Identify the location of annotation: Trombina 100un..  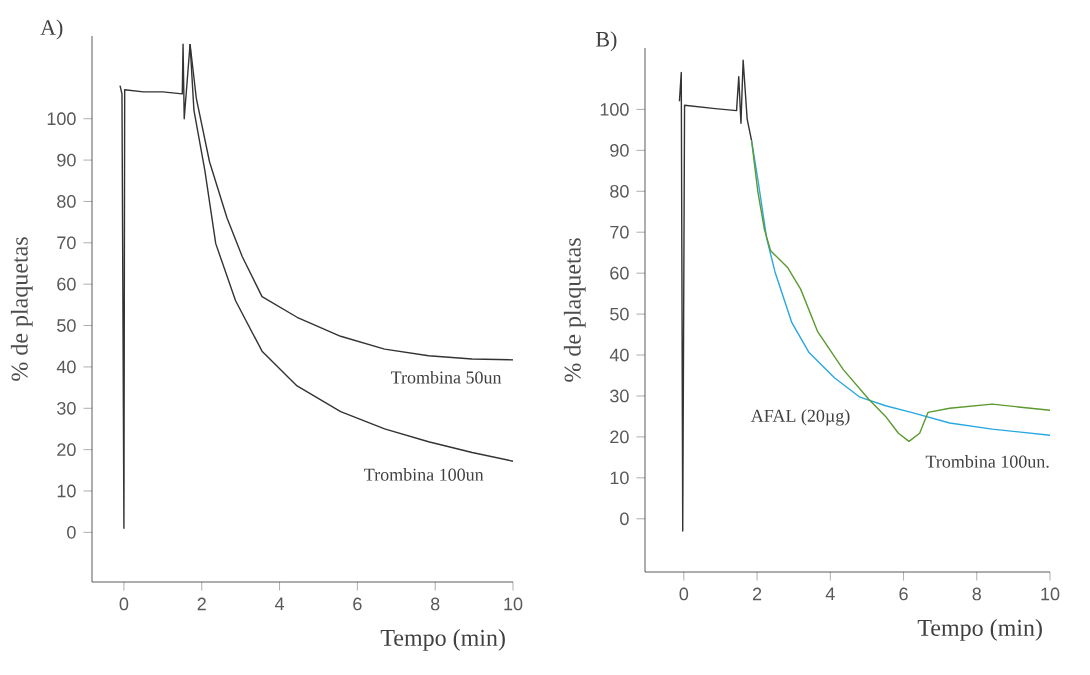
(987, 461).